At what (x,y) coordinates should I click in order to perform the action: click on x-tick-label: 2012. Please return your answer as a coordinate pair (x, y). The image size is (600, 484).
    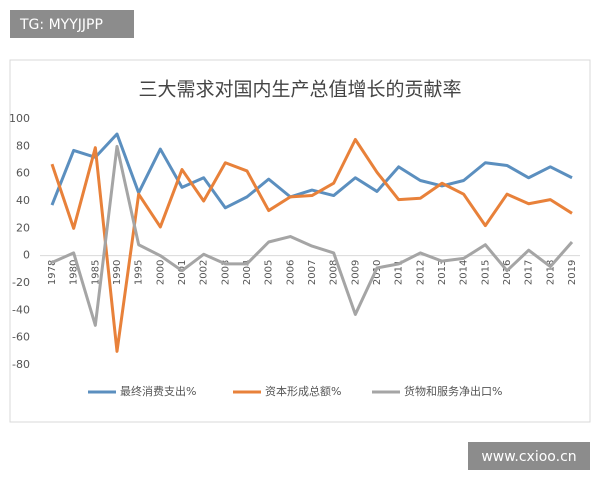
    Looking at the image, I should click on (420, 272).